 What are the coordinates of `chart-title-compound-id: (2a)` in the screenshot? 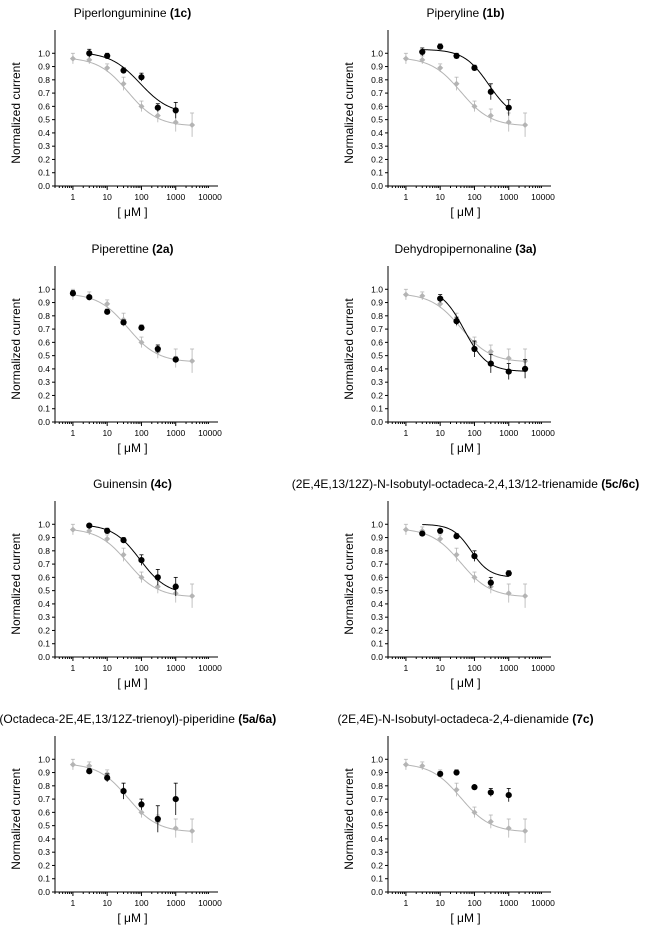 It's located at (162, 249).